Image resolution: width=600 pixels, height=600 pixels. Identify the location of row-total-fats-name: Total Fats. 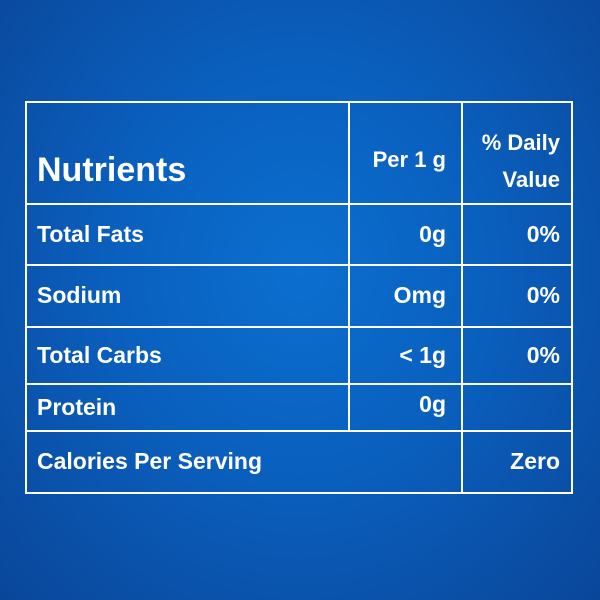
(90, 233).